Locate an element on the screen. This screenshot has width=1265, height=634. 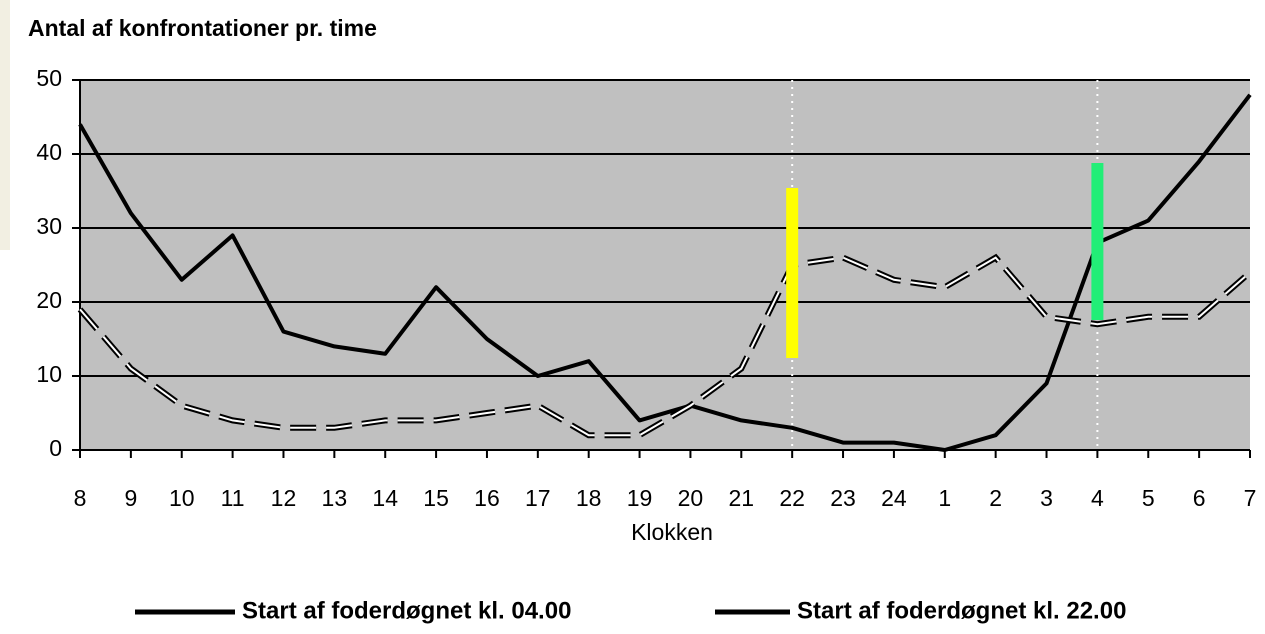
y-tick-label: 20 is located at coordinates (49, 300).